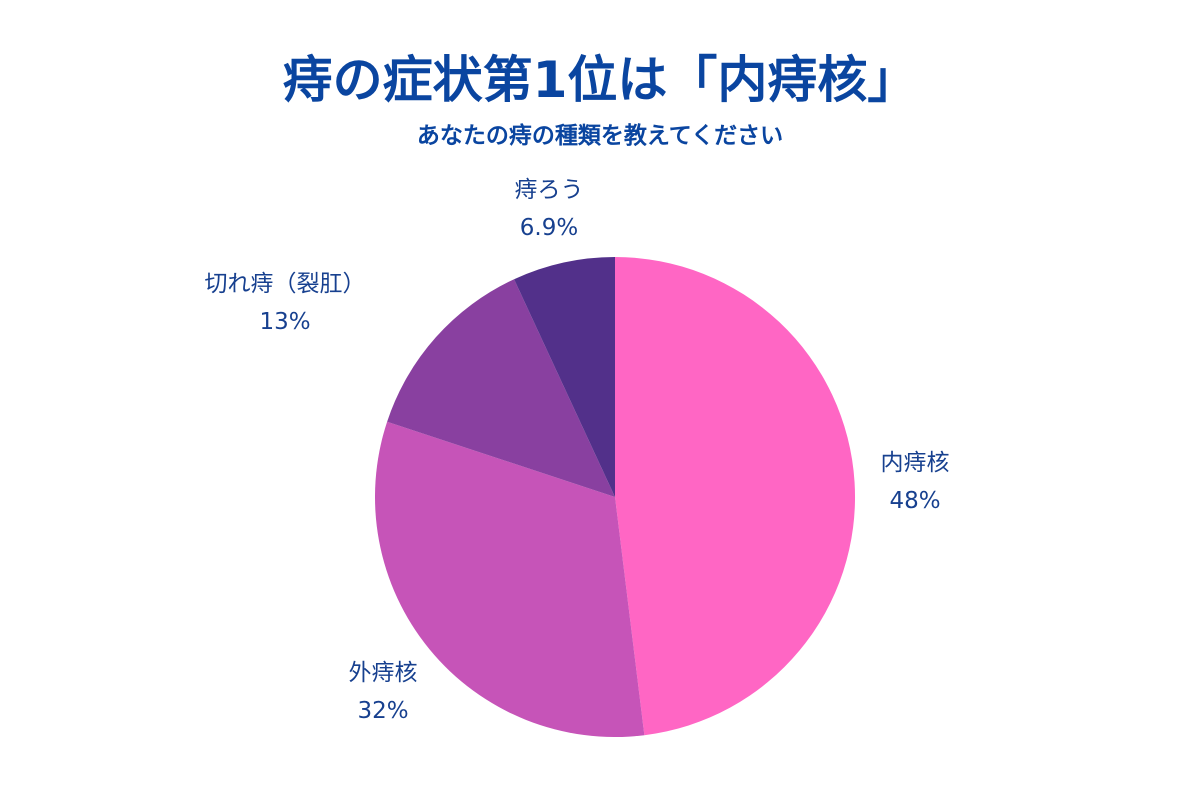 This screenshot has width=1200, height=800. What do you see at coordinates (383, 673) in the screenshot?
I see `label-gaijikaku-name: 外痔核` at bounding box center [383, 673].